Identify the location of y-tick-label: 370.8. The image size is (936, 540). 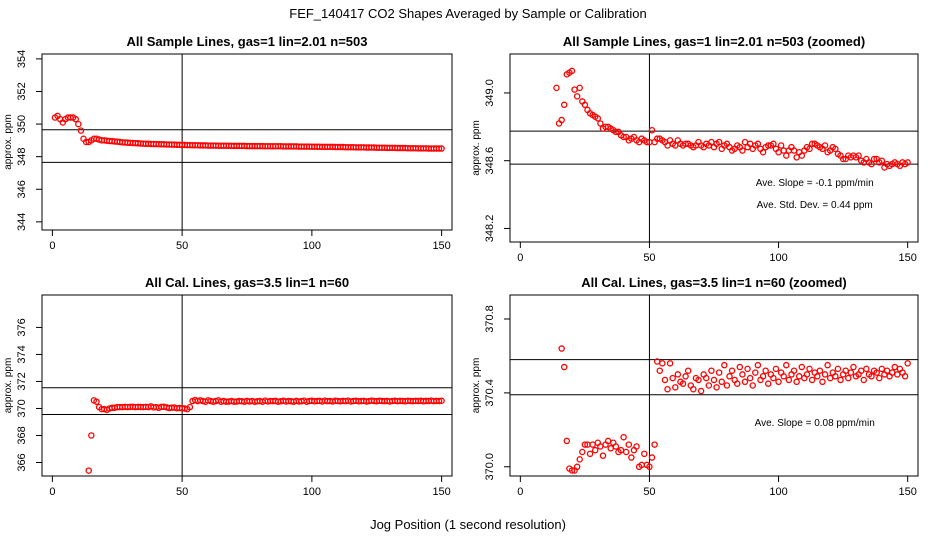
(490, 319).